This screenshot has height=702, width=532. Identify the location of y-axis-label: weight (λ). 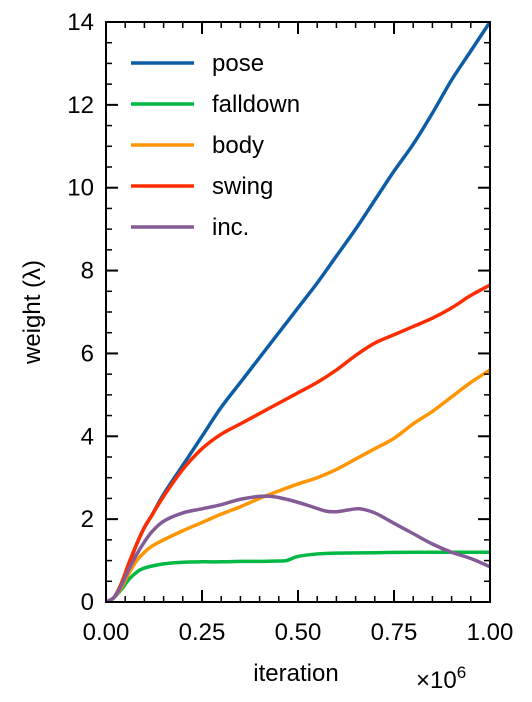
(32, 312).